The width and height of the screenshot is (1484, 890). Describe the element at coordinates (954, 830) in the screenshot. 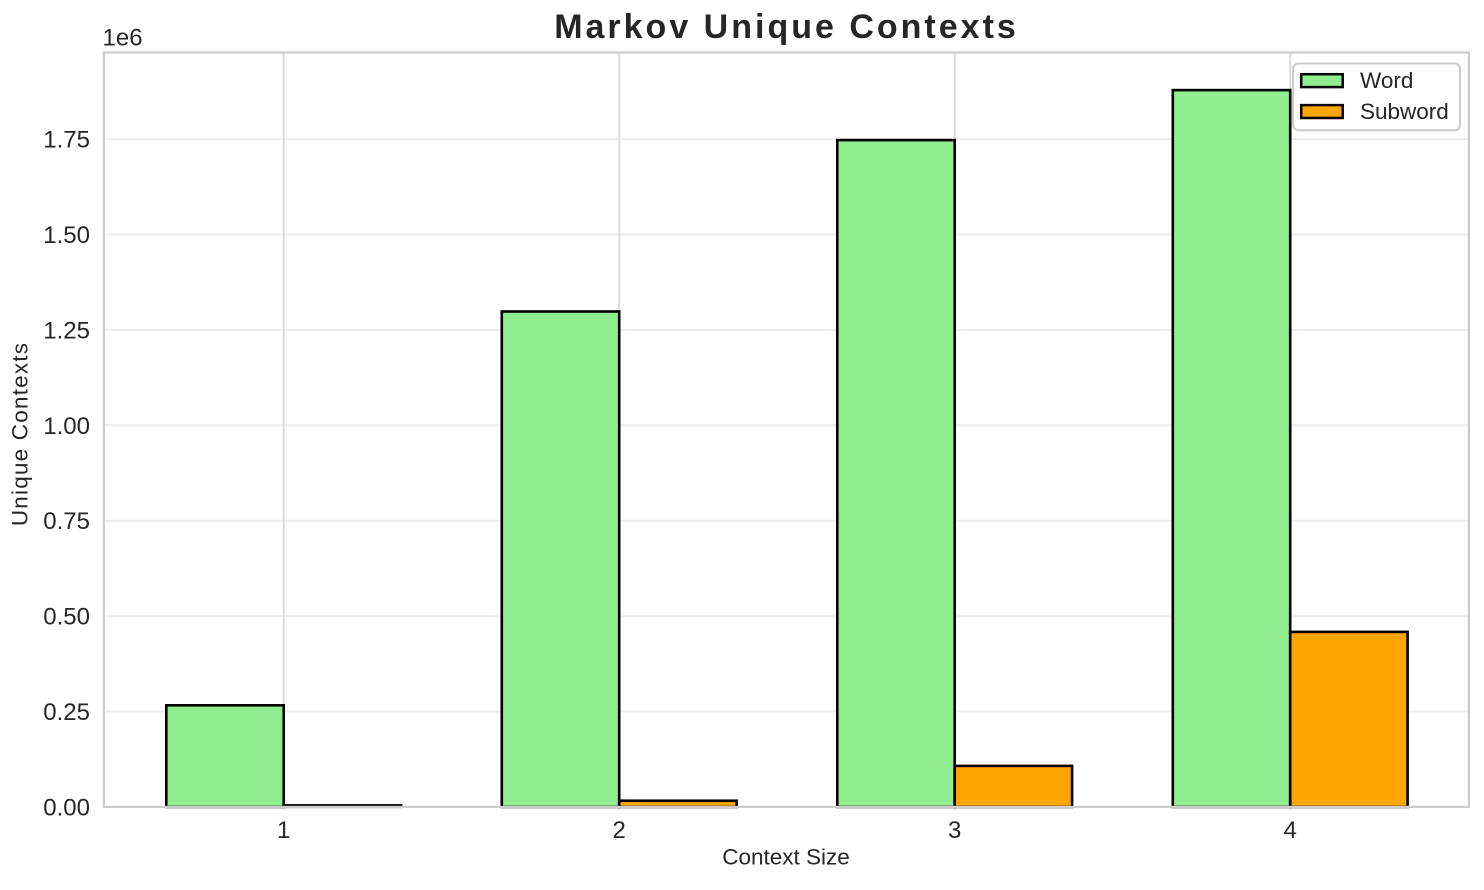

I see `svg-text: 3` at that location.